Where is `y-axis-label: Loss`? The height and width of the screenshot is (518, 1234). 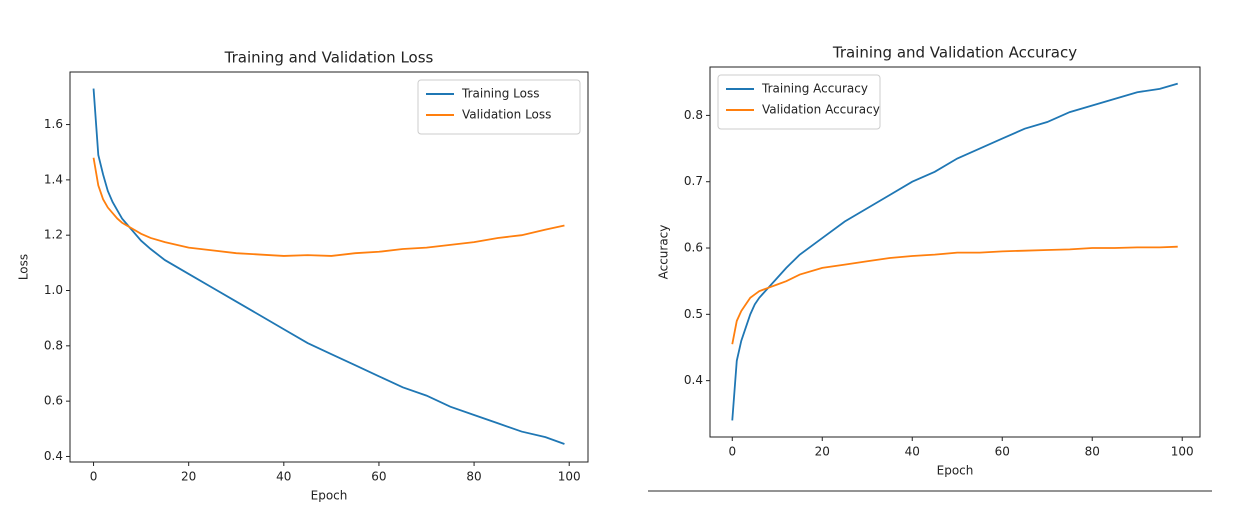
y-axis-label: Loss is located at coordinates (24, 267).